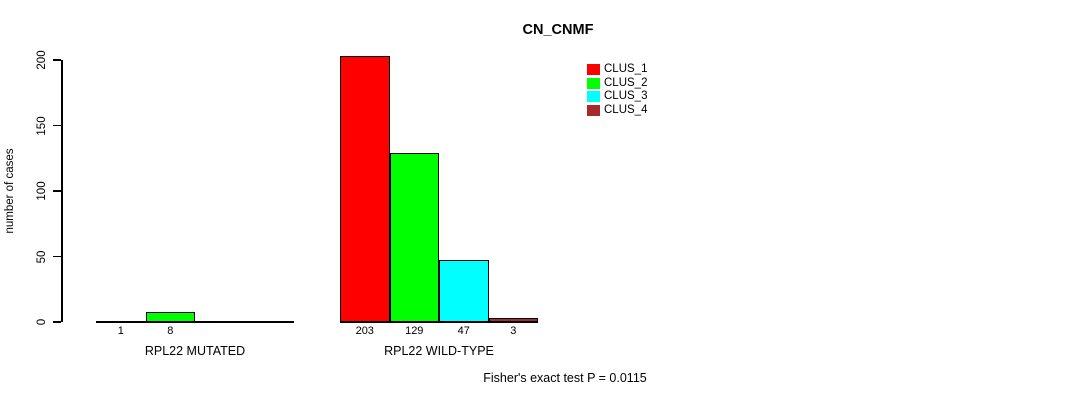  I want to click on y-axis-label: number of cases, so click(10, 191).